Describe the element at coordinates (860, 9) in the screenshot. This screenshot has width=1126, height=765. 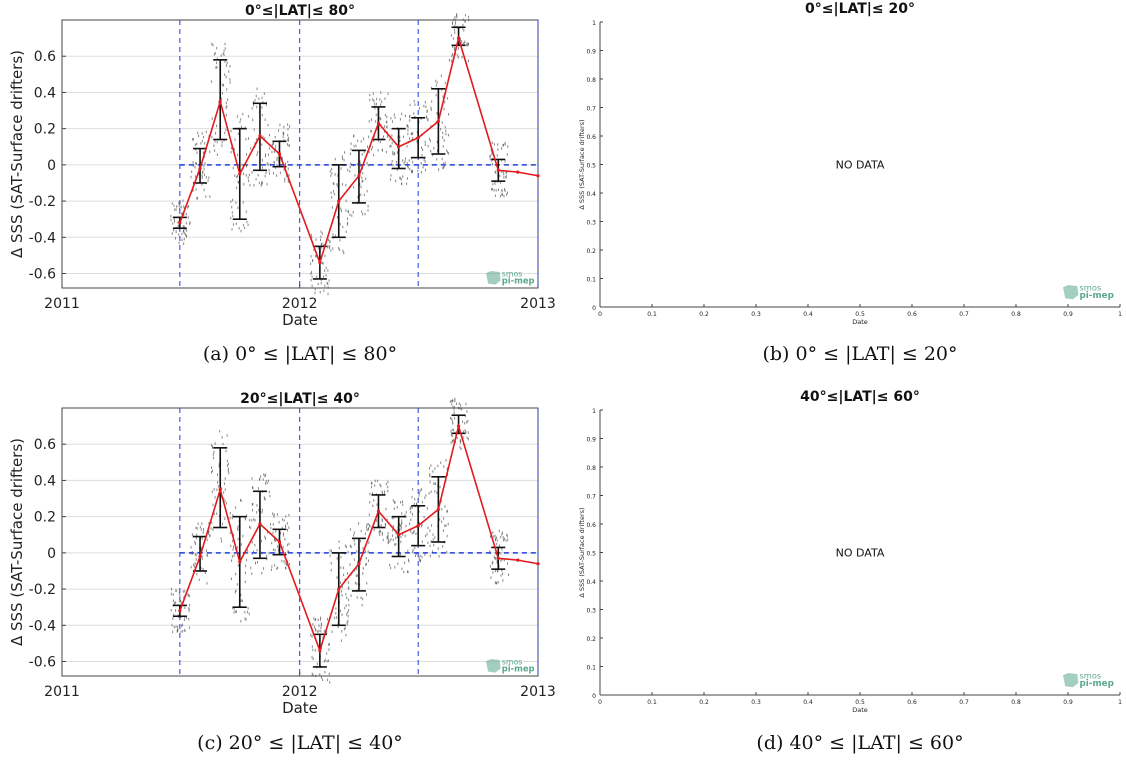
I see `chart-title: 0°≤|LAT|≤ 20°` at that location.